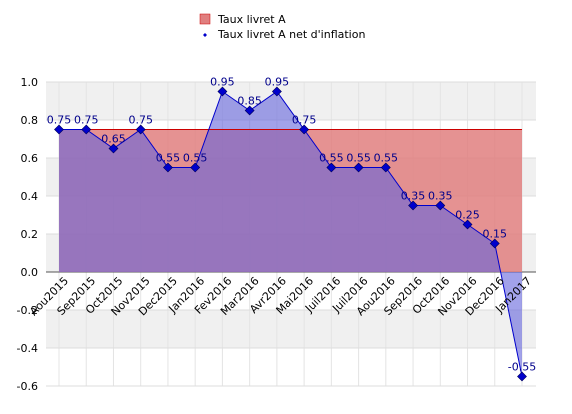  What do you see at coordinates (30, 120) in the screenshot?
I see `y-tick-label: 0.8` at bounding box center [30, 120].